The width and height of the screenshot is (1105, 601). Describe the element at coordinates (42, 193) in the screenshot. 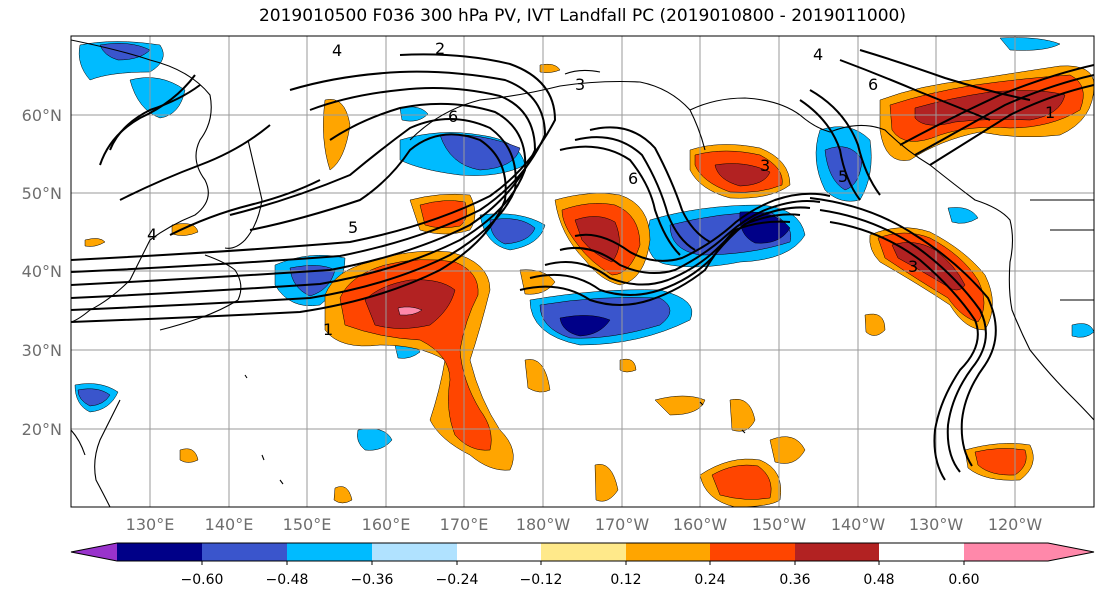

I see `lat-label: 50°N` at that location.